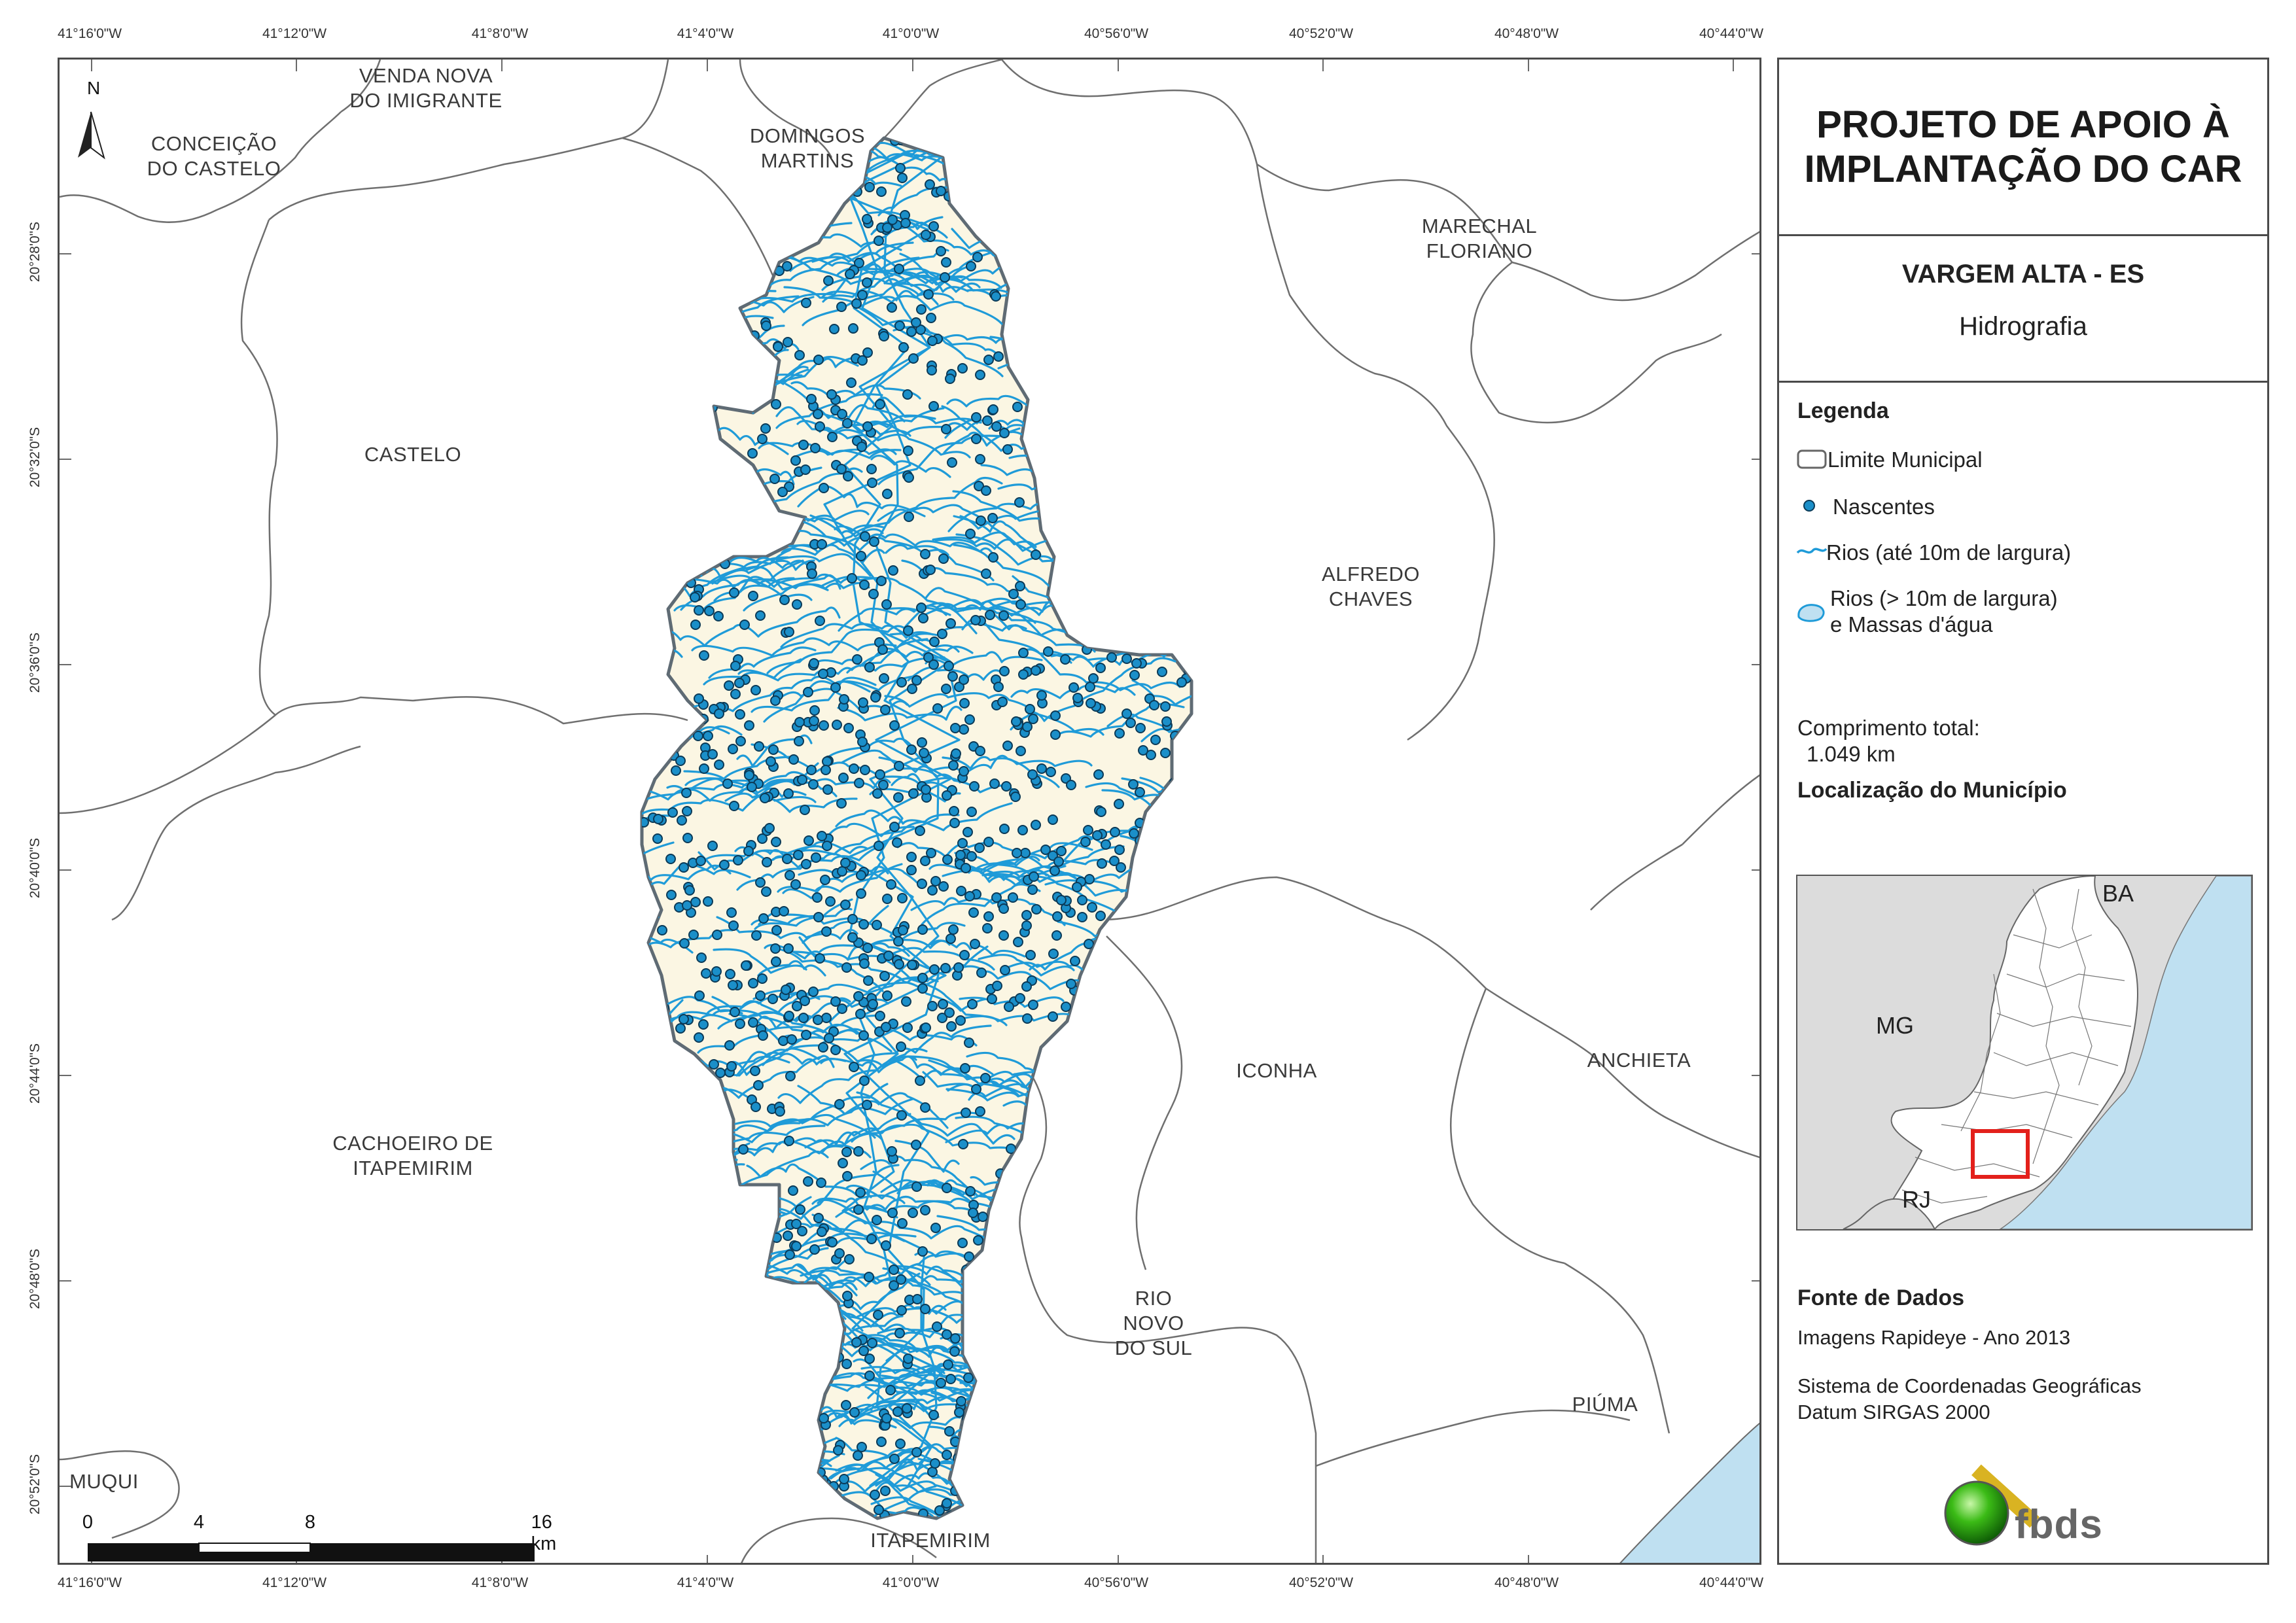  What do you see at coordinates (1116, 1583) in the screenshot?
I see `bottom-tick-label: 40°56'0"W` at bounding box center [1116, 1583].